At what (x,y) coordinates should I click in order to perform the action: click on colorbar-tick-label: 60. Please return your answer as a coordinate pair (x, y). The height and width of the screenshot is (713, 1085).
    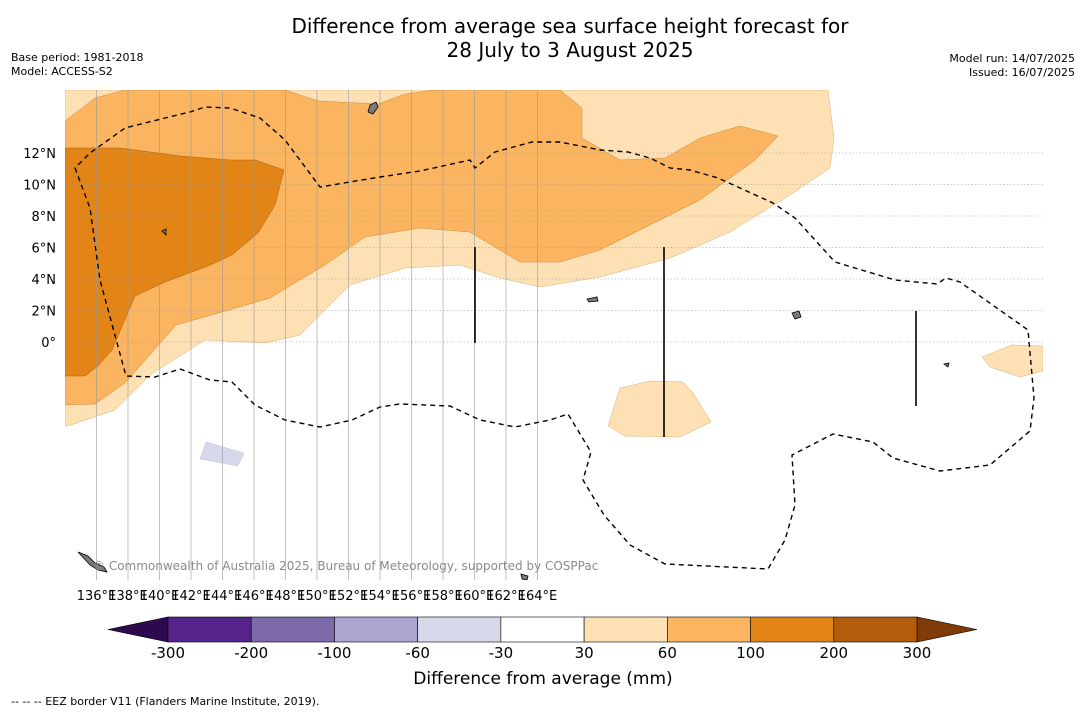
    Looking at the image, I should click on (667, 653).